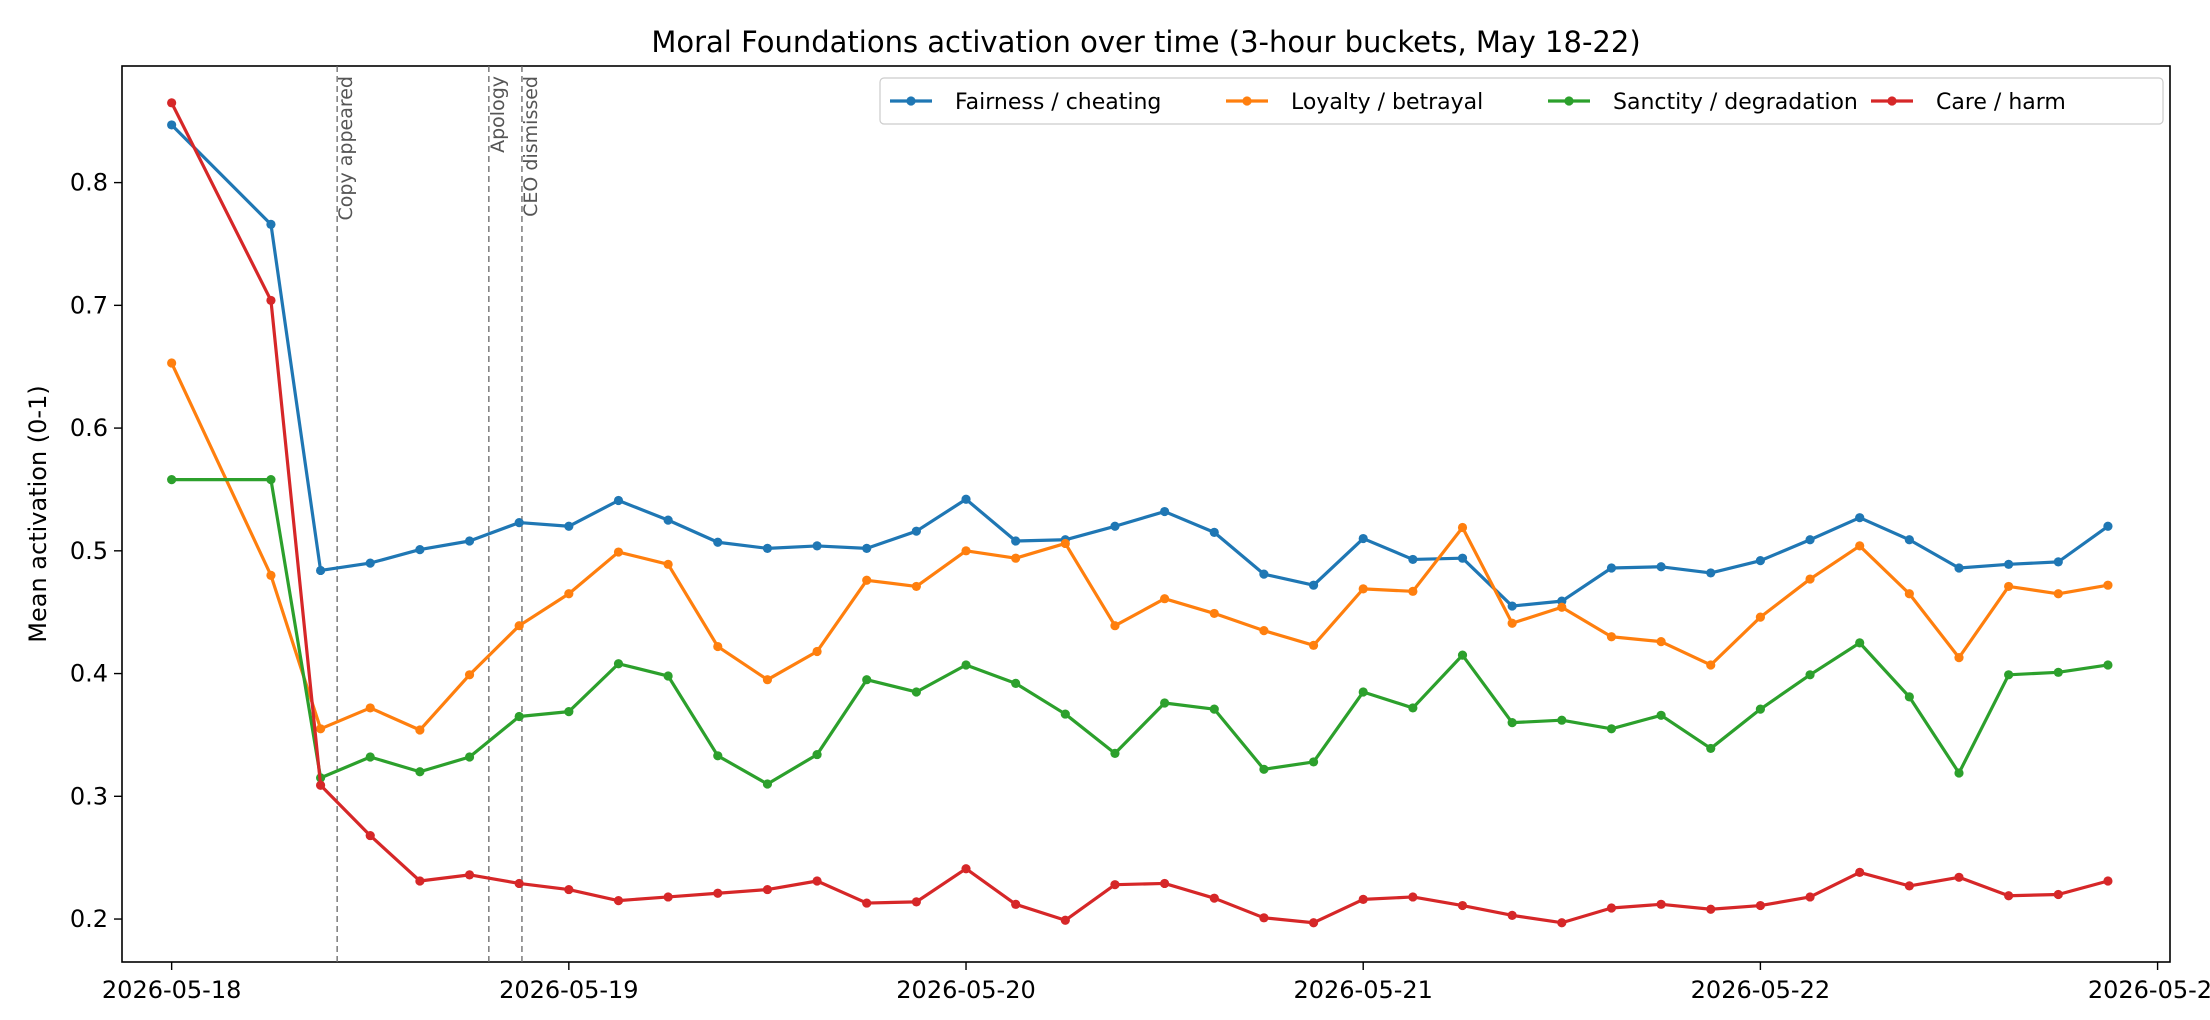 The image size is (2210, 1020). Describe the element at coordinates (89, 796) in the screenshot. I see `y-tick-label: 0.3` at that location.